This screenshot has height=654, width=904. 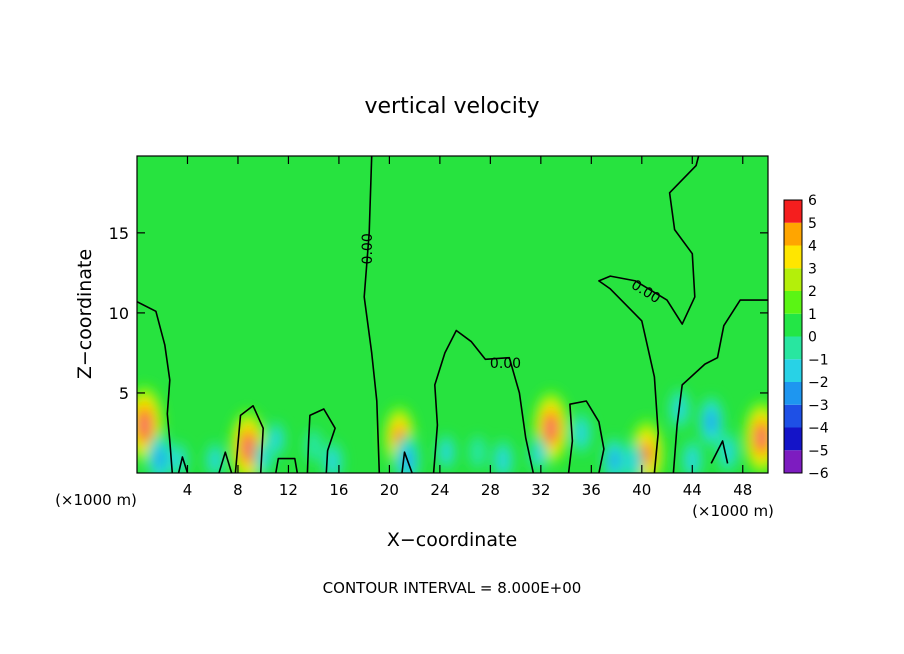 I want to click on x-unit-right: (×1000 m), so click(x=733, y=511).